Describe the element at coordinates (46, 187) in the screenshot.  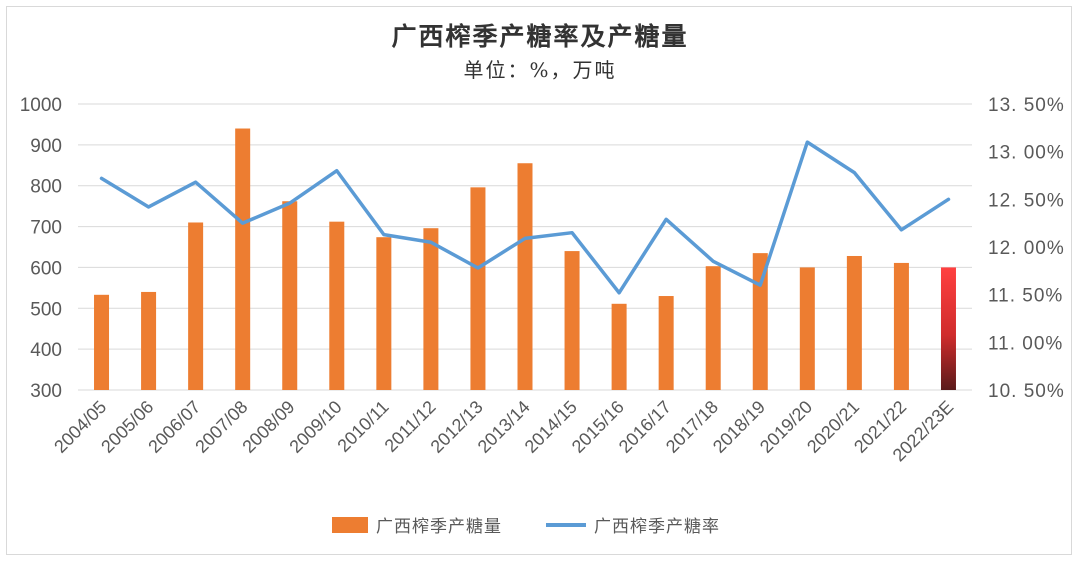
I see `y-left-tick-label: 800` at that location.